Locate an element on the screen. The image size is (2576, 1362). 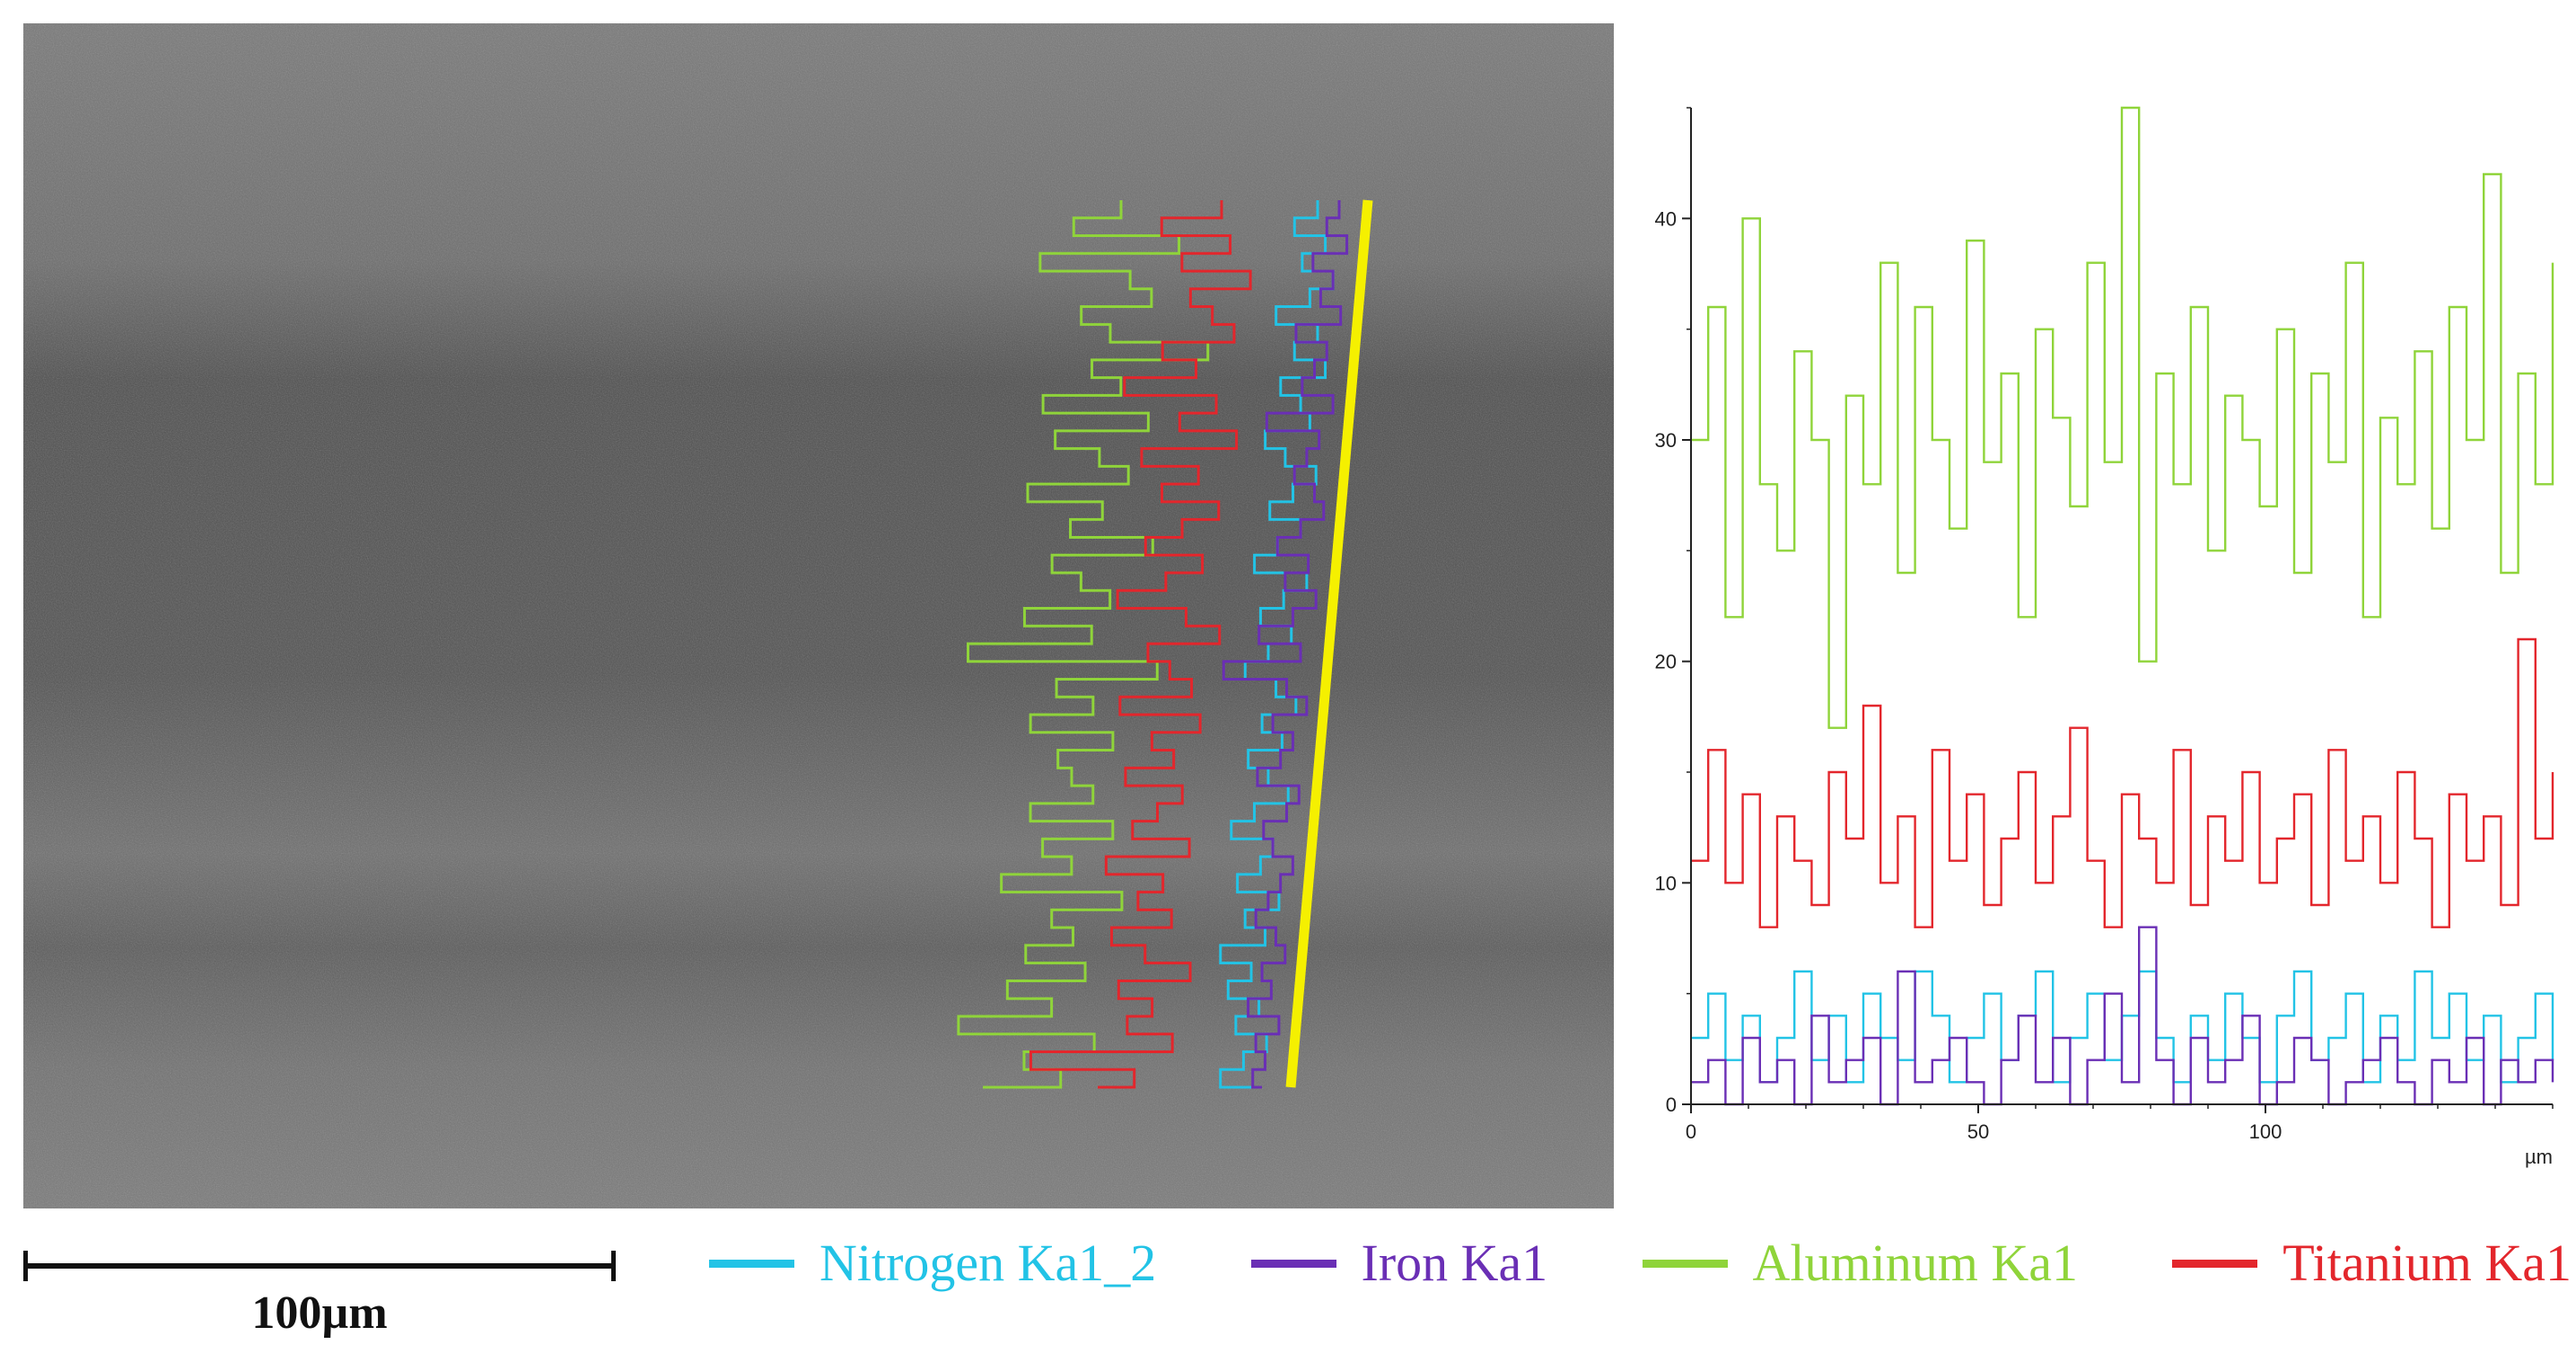
legend-item-nitrogen: Nitrogen Ka1_2 is located at coordinates (932, 1263).